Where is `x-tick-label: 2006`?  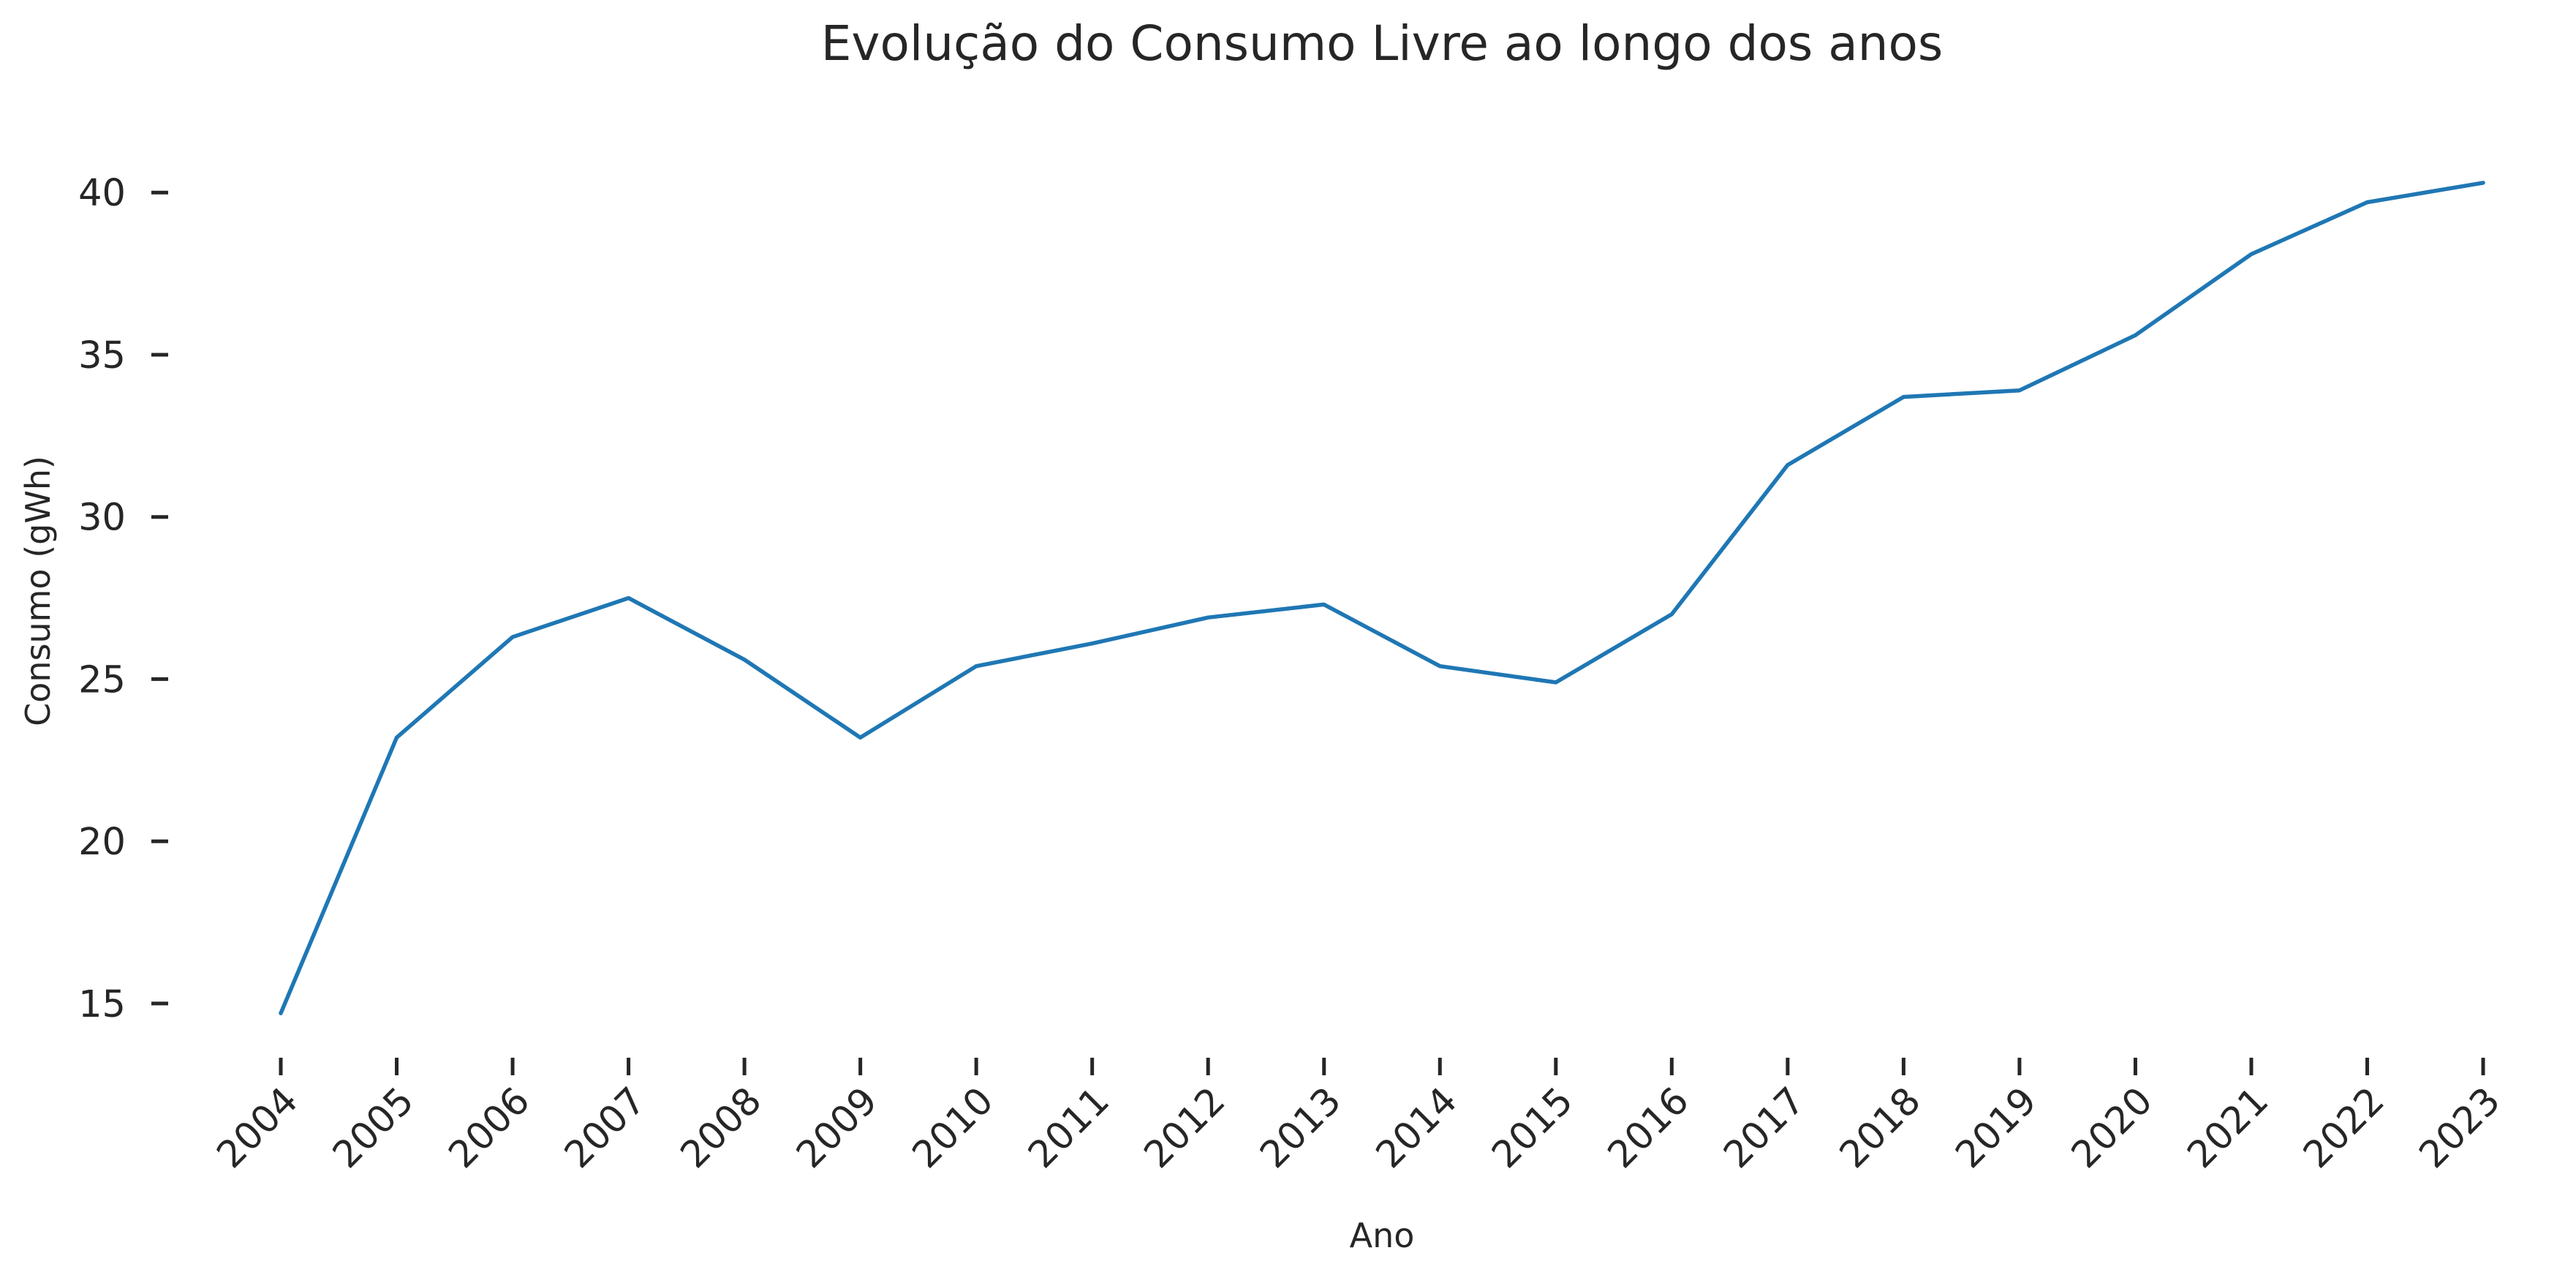
x-tick-label: 2006 is located at coordinates (489, 1127).